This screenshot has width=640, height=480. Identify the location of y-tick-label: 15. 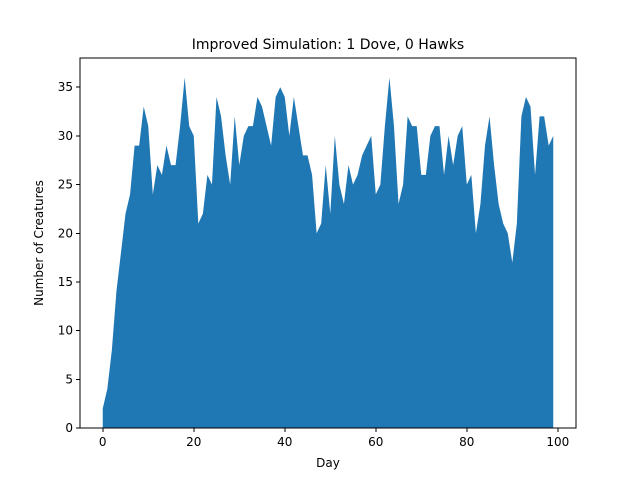
(65, 282).